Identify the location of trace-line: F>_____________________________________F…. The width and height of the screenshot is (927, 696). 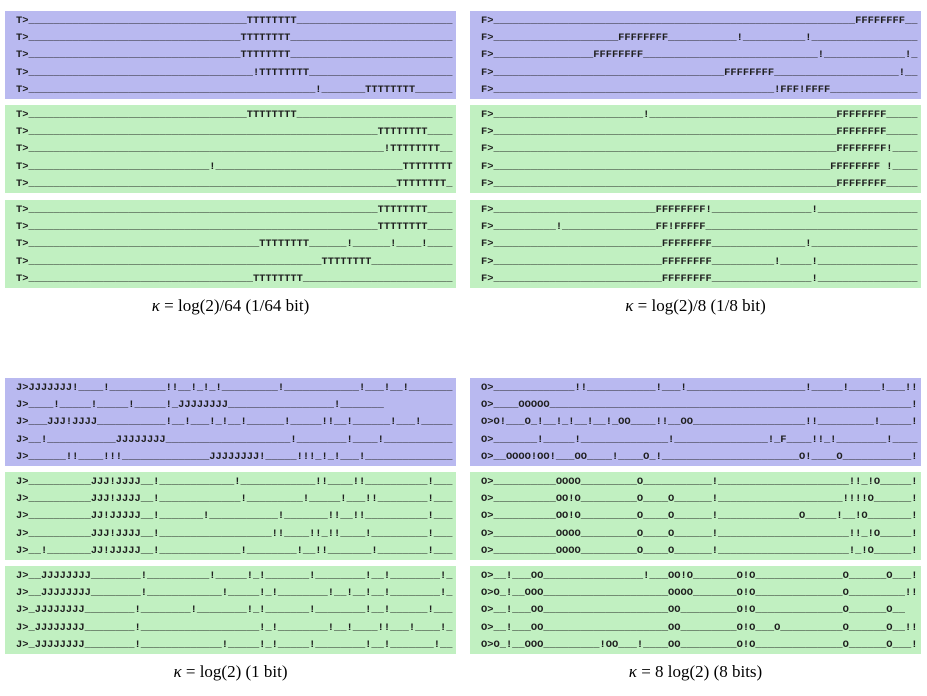
(699, 72).